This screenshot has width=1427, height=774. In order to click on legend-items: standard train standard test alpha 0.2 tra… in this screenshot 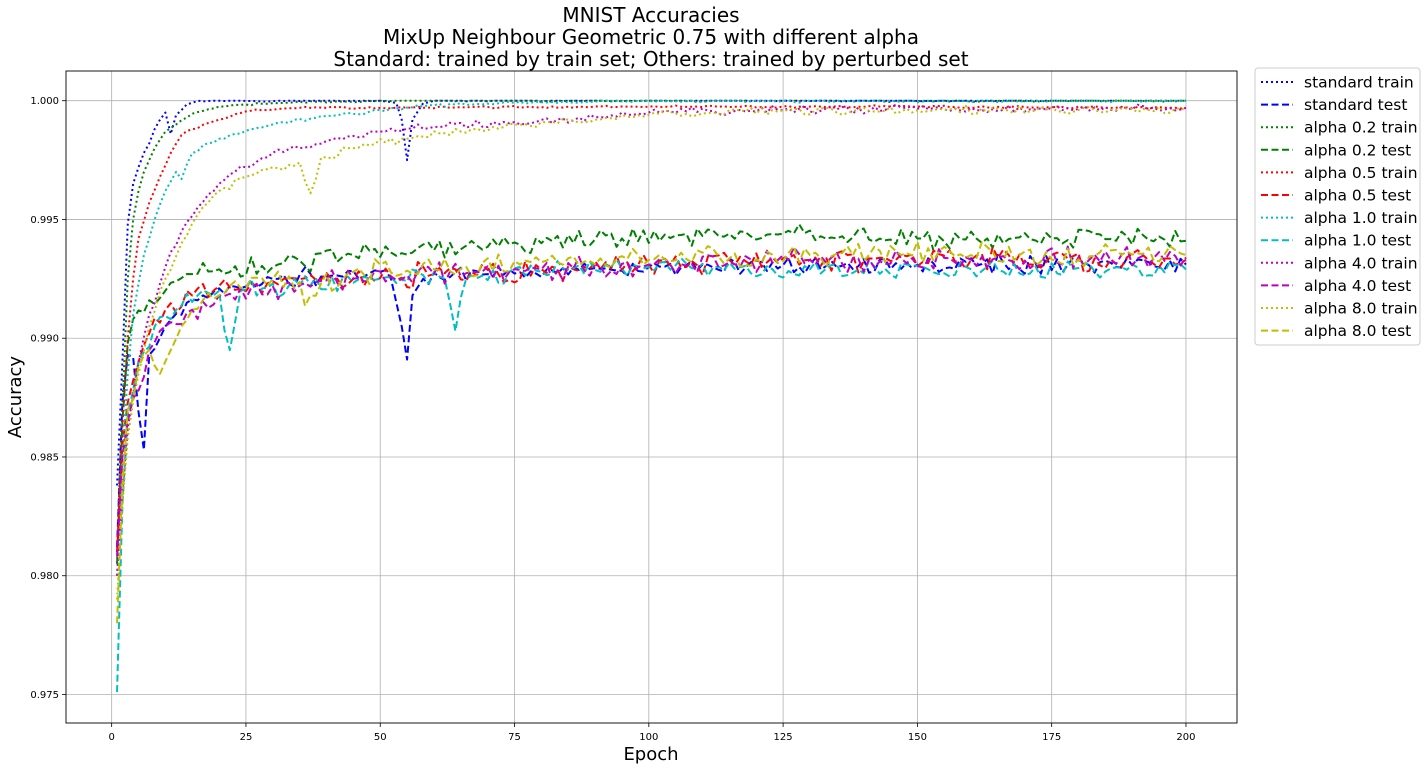, I will do `click(1339, 207)`.